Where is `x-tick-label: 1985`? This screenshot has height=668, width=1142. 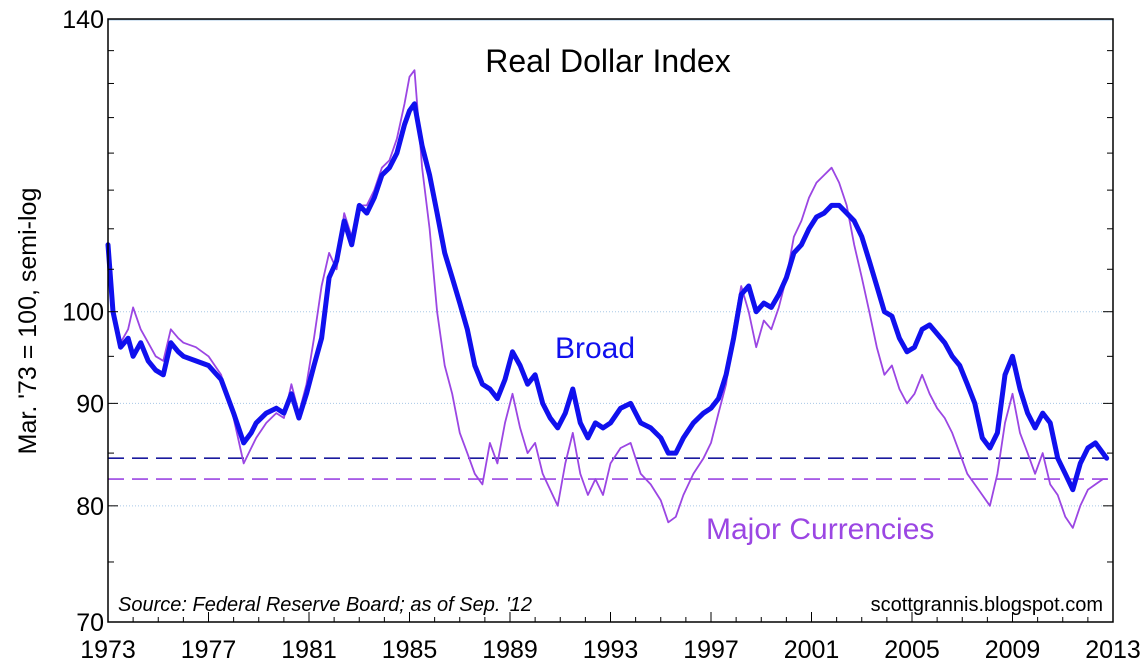 x-tick-label: 1985 is located at coordinates (410, 650).